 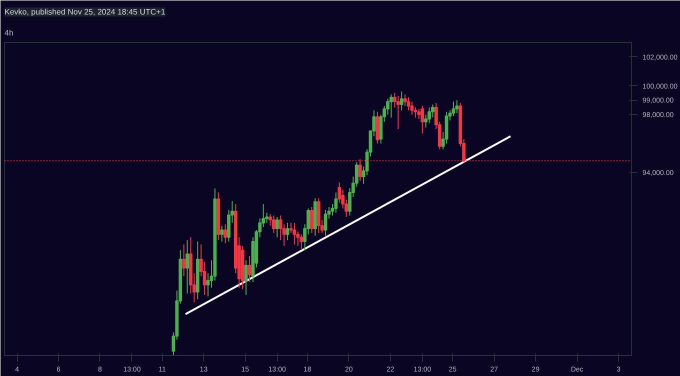 I want to click on chart-title: Kevko, published Nov 25, 2024 18:45 UTC+1, so click(x=85, y=12).